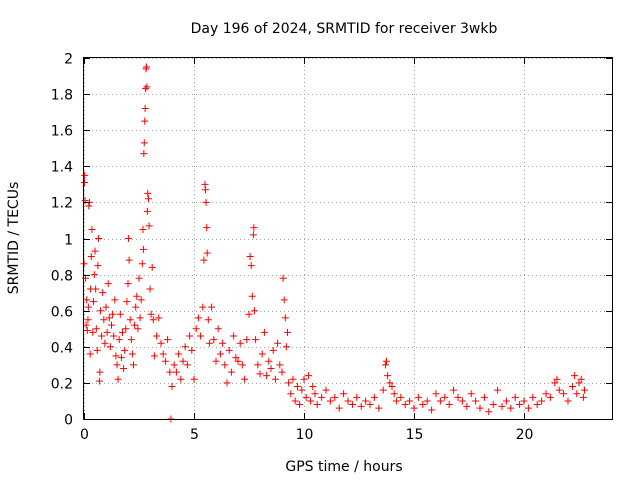 The height and width of the screenshot is (480, 640). I want to click on x-tick-label: 20, so click(525, 435).